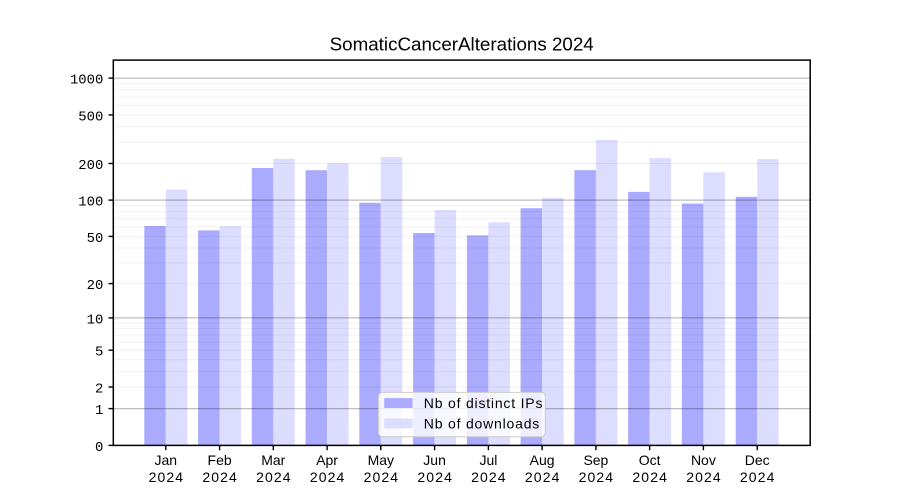 The image size is (900, 500). What do you see at coordinates (99, 411) in the screenshot?
I see `svg-text: 1` at bounding box center [99, 411].